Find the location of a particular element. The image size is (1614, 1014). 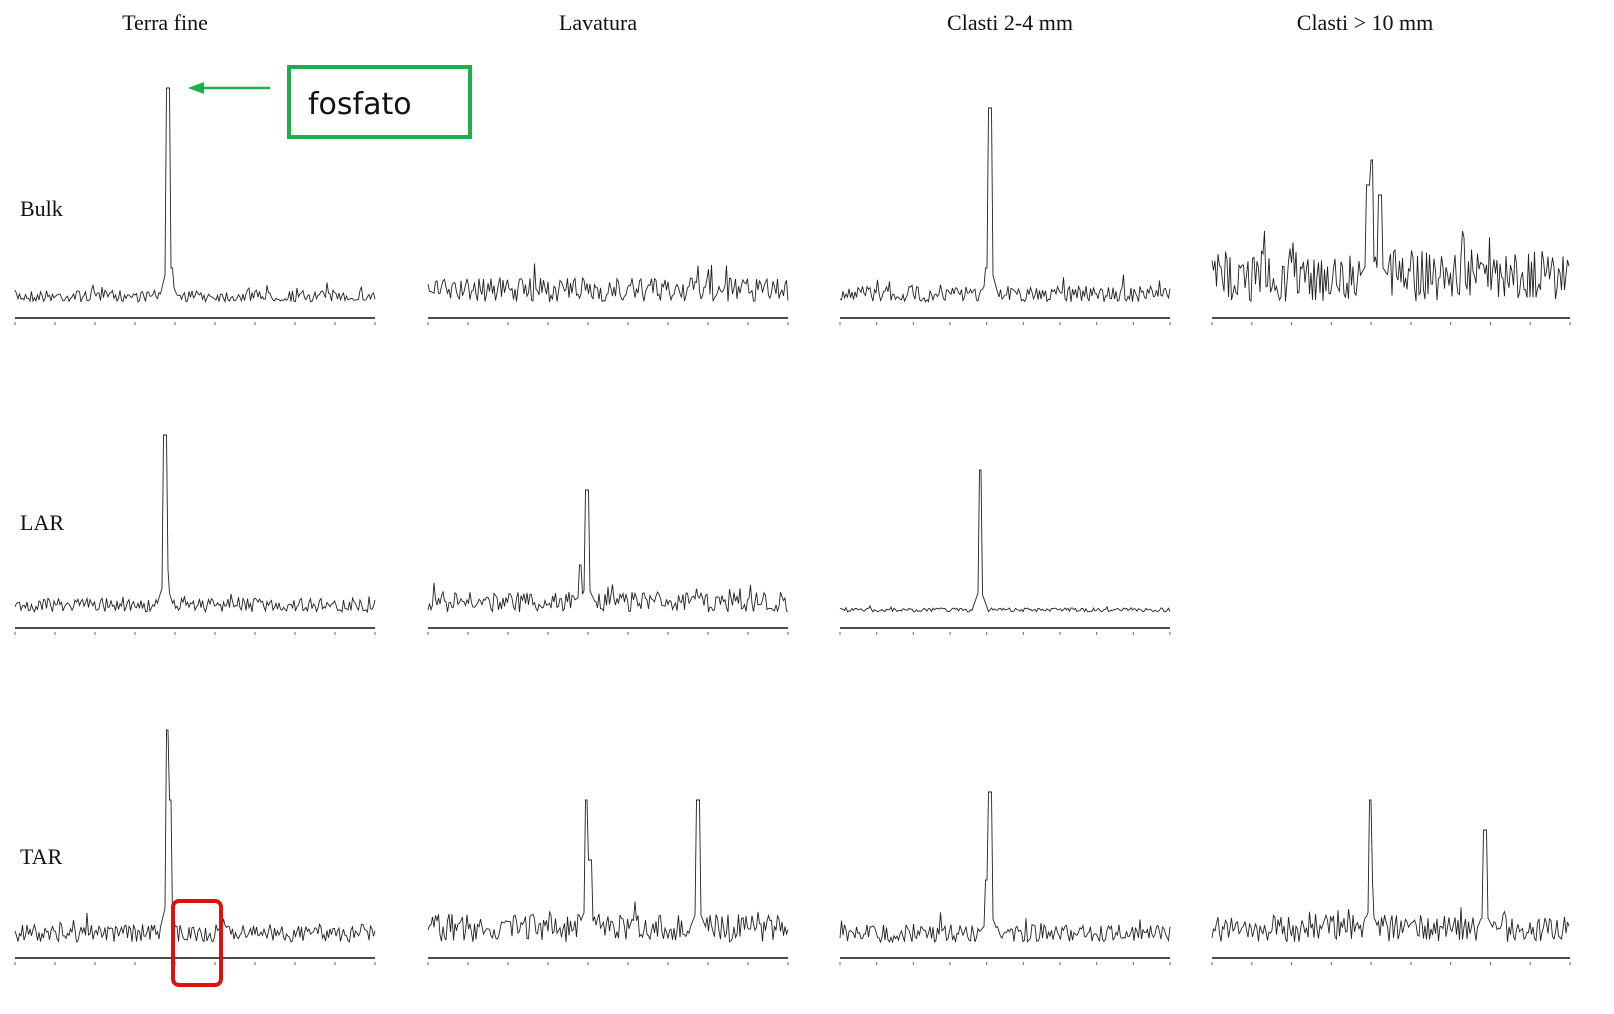

column-header: Clasti > 10 mm is located at coordinates (1365, 22).